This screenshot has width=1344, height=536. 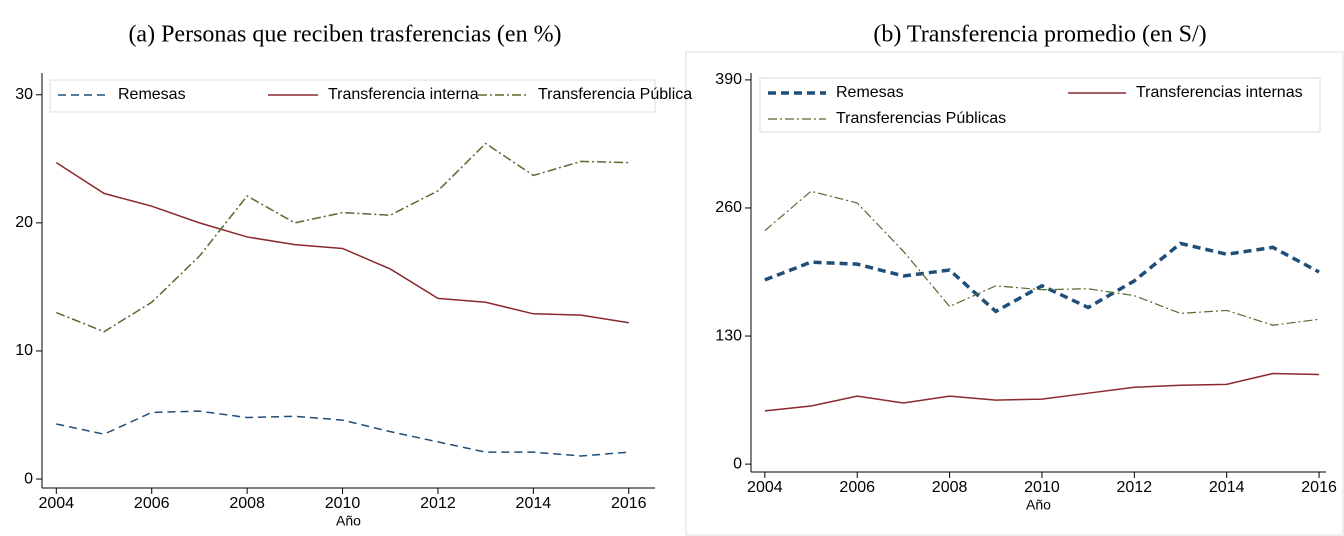 I want to click on y-tick-label: 10, so click(x=24, y=350).